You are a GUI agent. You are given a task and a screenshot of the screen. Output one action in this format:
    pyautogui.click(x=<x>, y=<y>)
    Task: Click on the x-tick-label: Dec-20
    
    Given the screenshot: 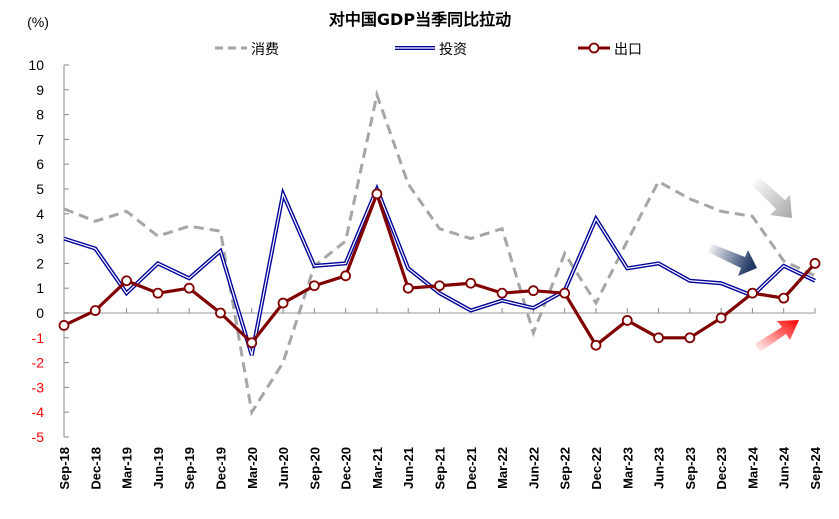 What is the action you would take?
    pyautogui.click(x=346, y=468)
    